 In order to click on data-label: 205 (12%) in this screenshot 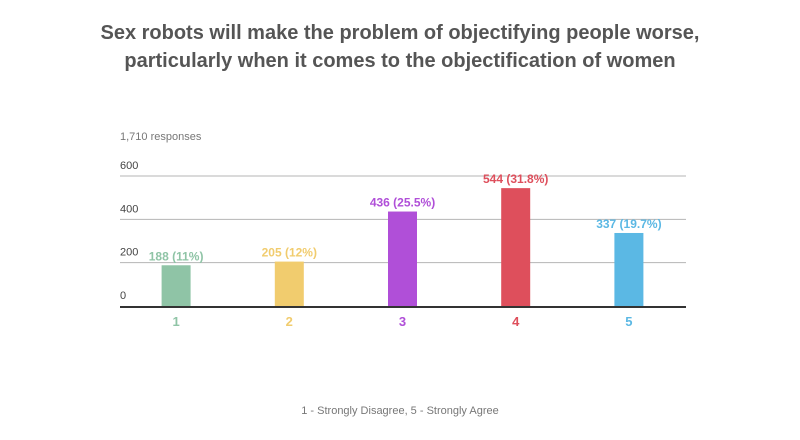, I will do `click(289, 253)`.